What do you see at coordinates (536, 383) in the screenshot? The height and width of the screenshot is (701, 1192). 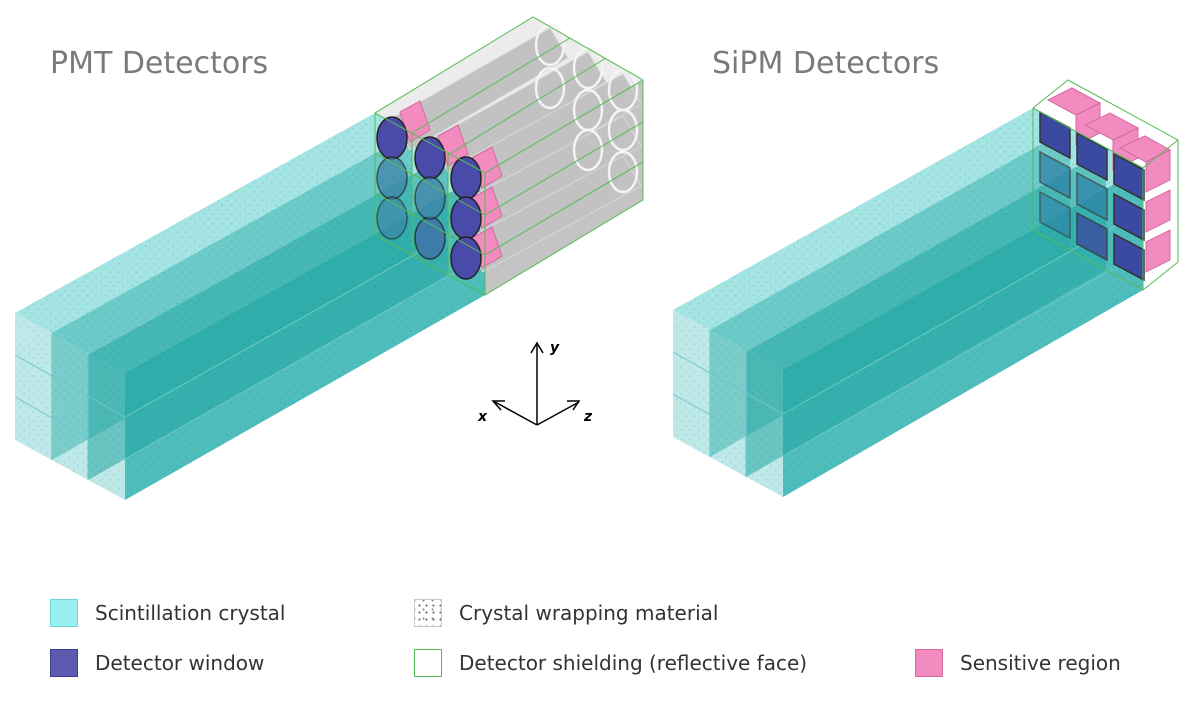 I see `axis-triad` at bounding box center [536, 383].